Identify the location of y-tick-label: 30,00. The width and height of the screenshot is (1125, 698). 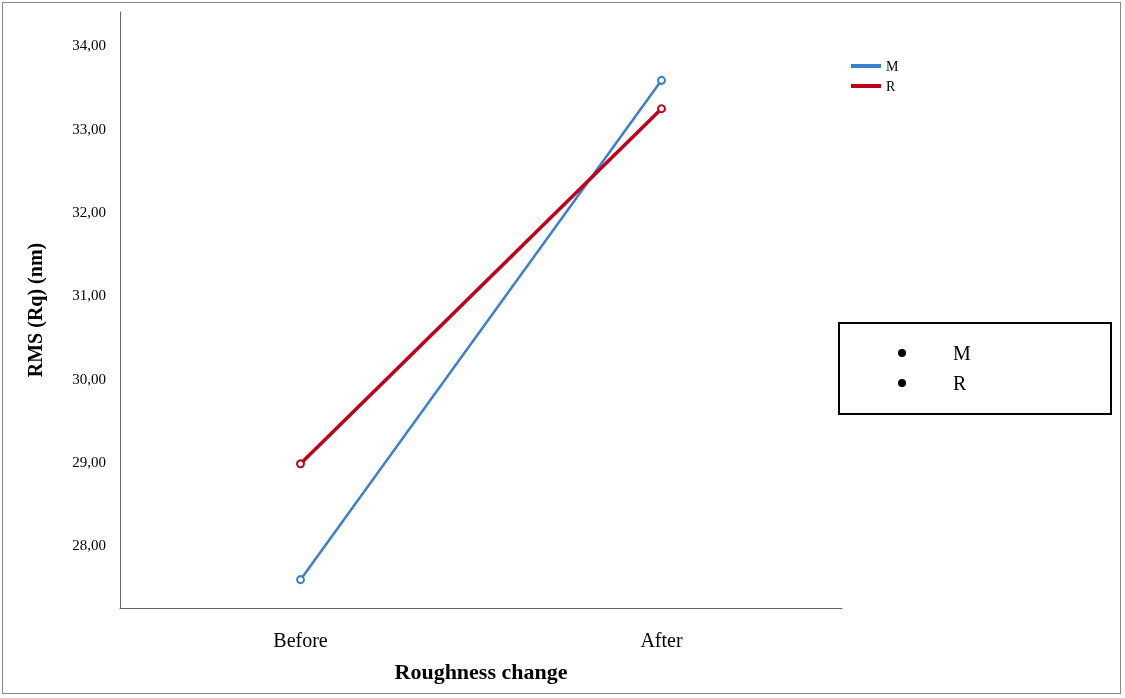
(89, 378).